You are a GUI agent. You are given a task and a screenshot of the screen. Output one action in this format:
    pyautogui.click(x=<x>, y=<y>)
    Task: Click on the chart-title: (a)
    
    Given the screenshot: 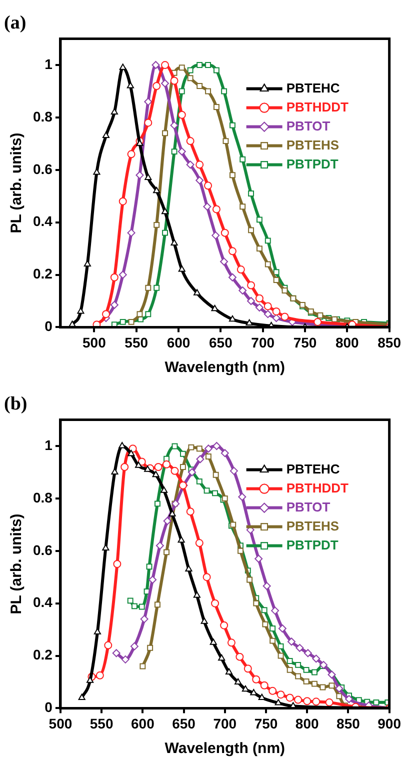 What is the action you would take?
    pyautogui.click(x=15, y=23)
    